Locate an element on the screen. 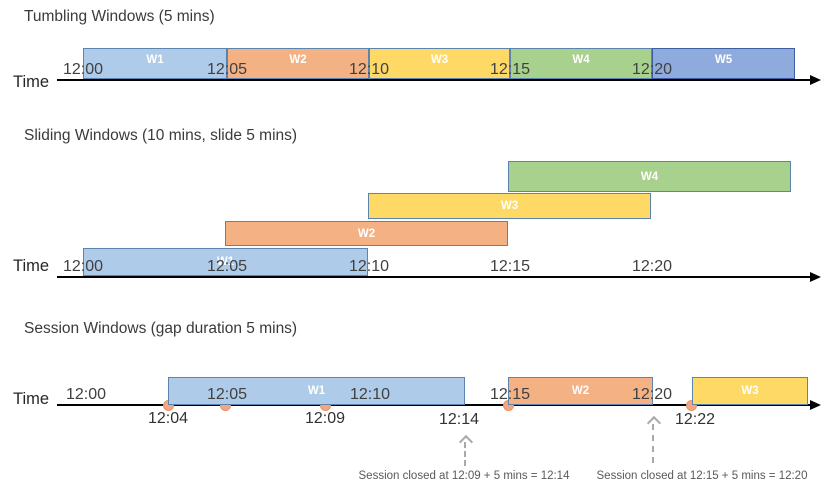  sliding-title: Sliding Windows (10 mins, slide 5 mins) is located at coordinates (161, 135).